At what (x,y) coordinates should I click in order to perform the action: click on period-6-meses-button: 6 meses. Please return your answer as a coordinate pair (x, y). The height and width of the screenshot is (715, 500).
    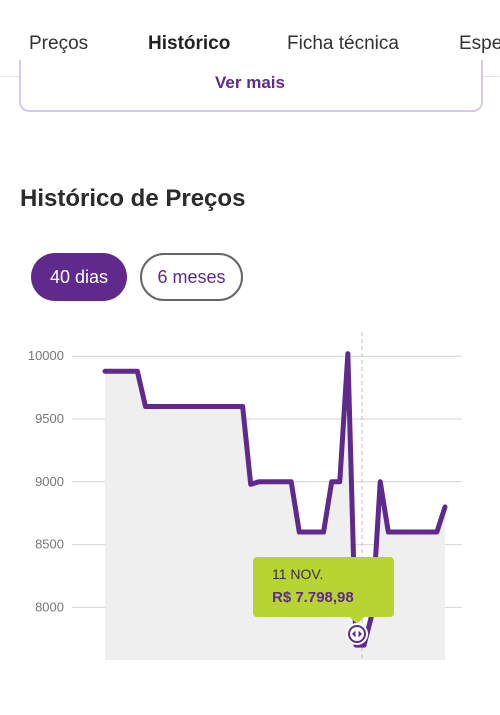
    Looking at the image, I should click on (191, 277).